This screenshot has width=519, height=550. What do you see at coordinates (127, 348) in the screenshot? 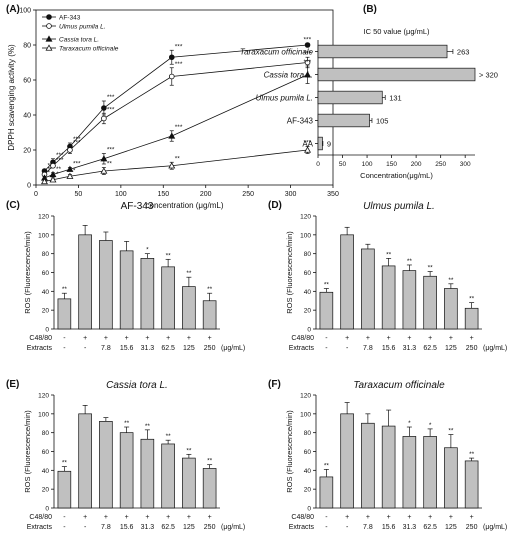
I see `x-tick-label: 15.6` at bounding box center [127, 348].